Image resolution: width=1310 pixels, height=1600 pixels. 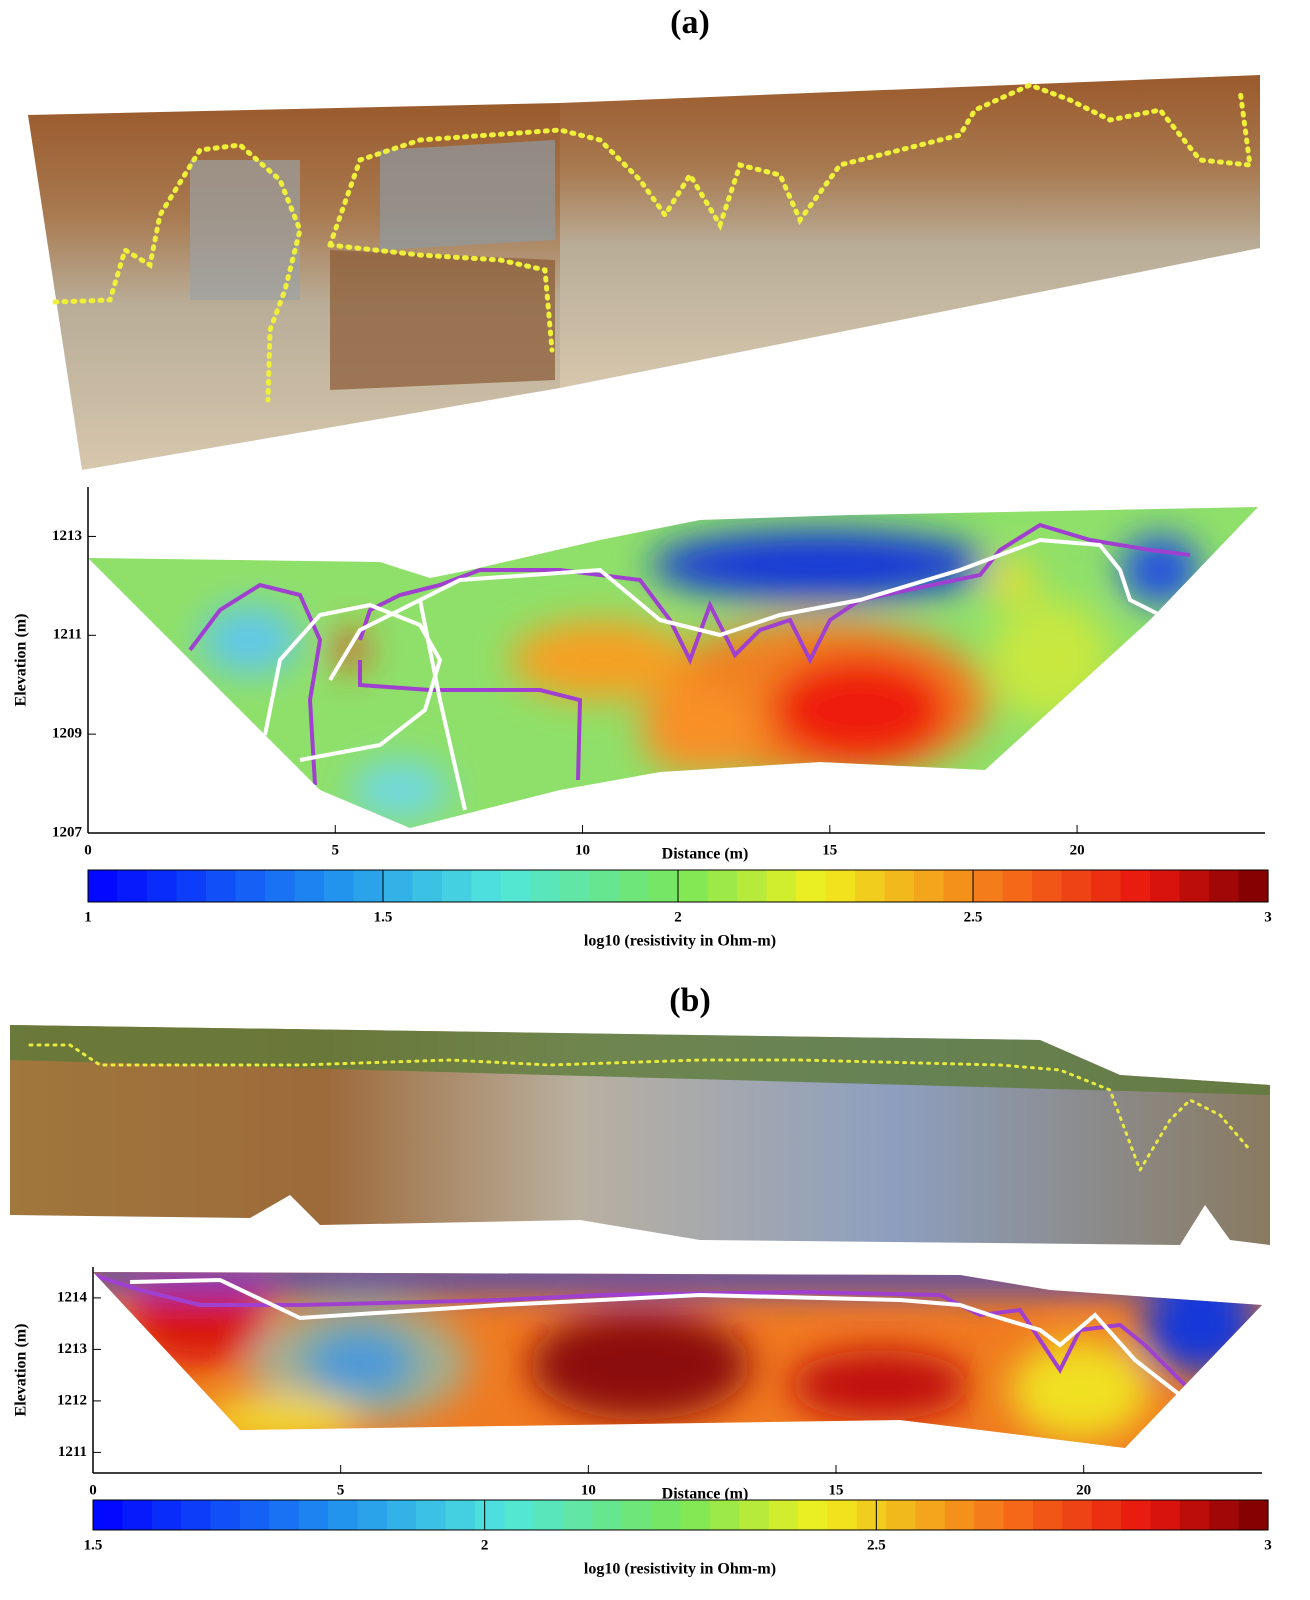 I want to click on colorbar-tick-label: 1, so click(x=88, y=917).